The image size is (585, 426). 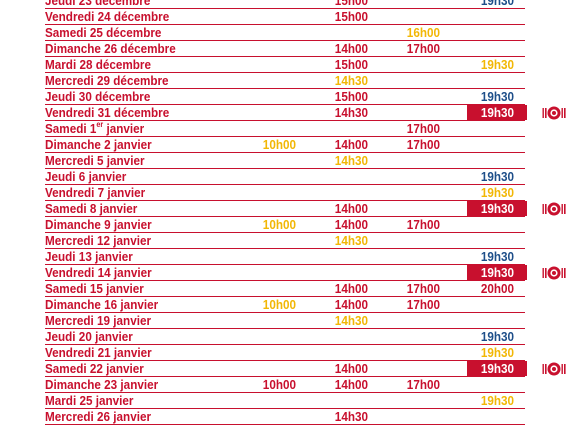 I want to click on schedule-row: Dimanche 9 janvier 10h00 14h00 17h00, so click(x=285, y=225).